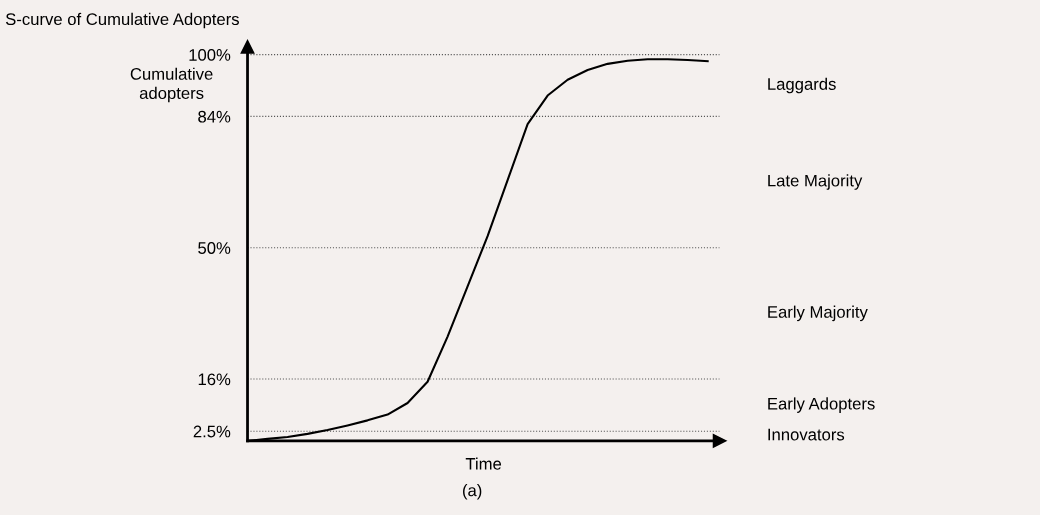  Describe the element at coordinates (802, 85) in the screenshot. I see `text: Laggards` at that location.